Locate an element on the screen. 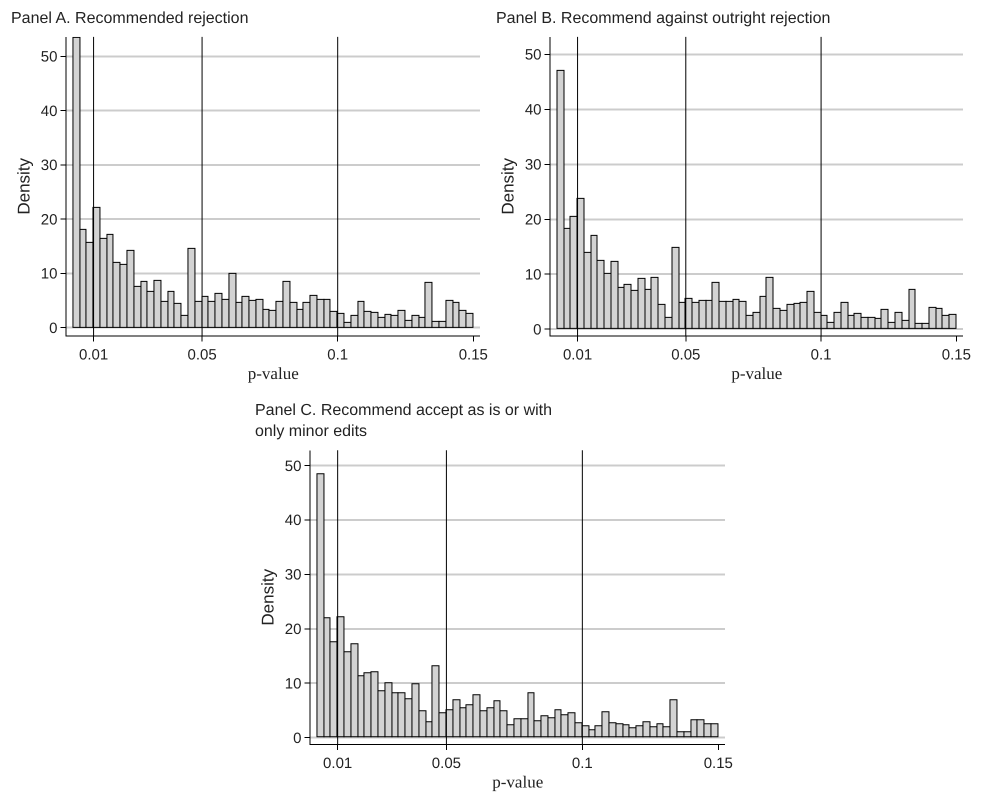  chart-title: Panel B. Recommend against outright rejection is located at coordinates (663, 18).